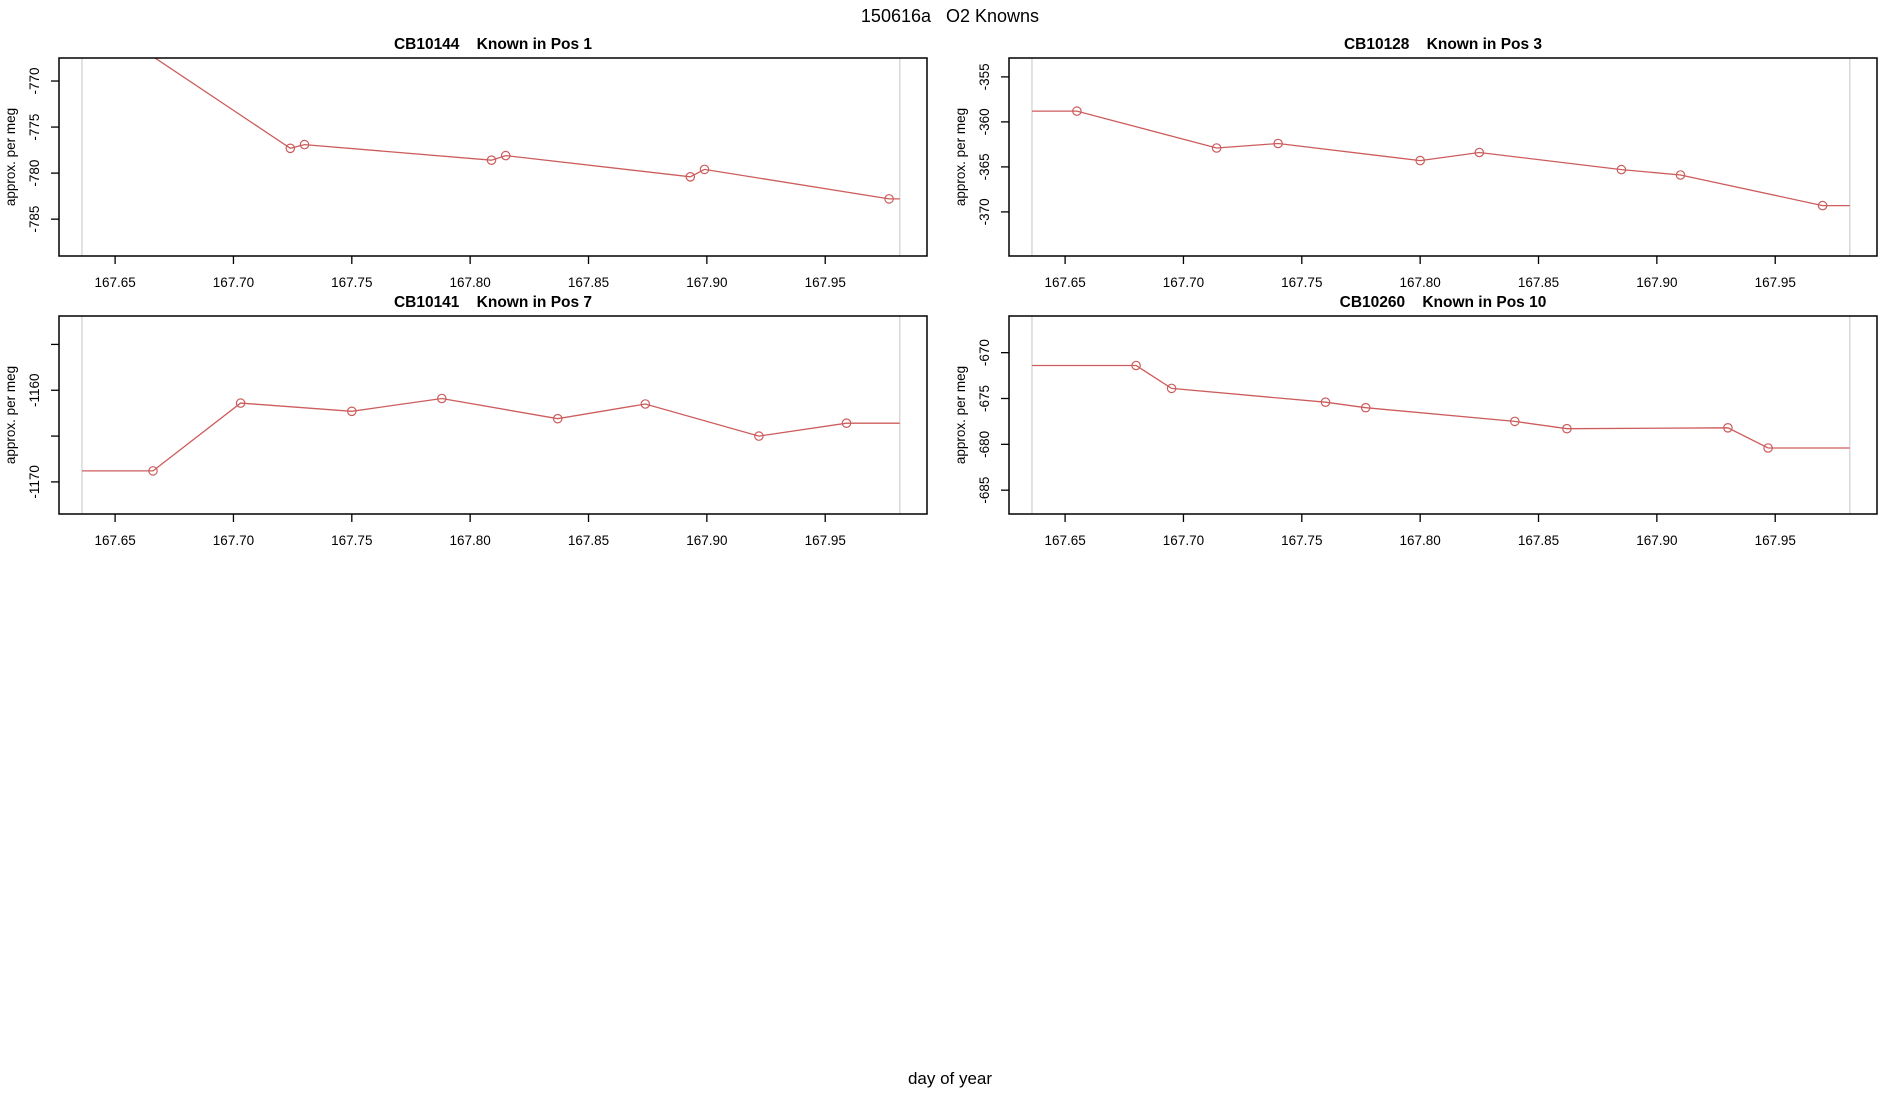 The width and height of the screenshot is (1900, 1100). I want to click on y-tick-label: -770, so click(34, 81).